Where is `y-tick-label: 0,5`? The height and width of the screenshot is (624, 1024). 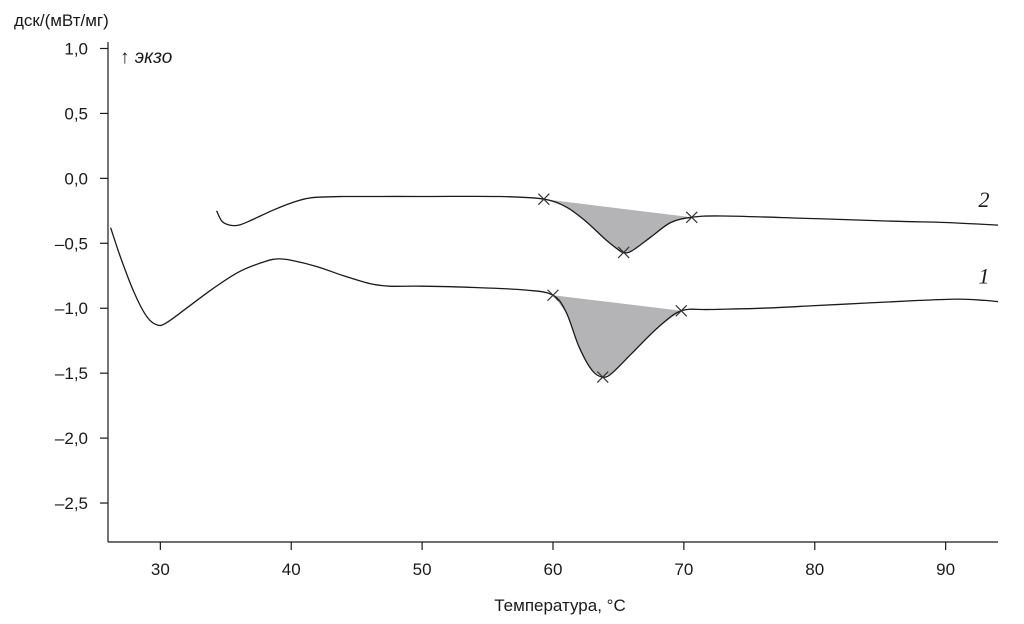
y-tick-label: 0,5 is located at coordinates (76, 113).